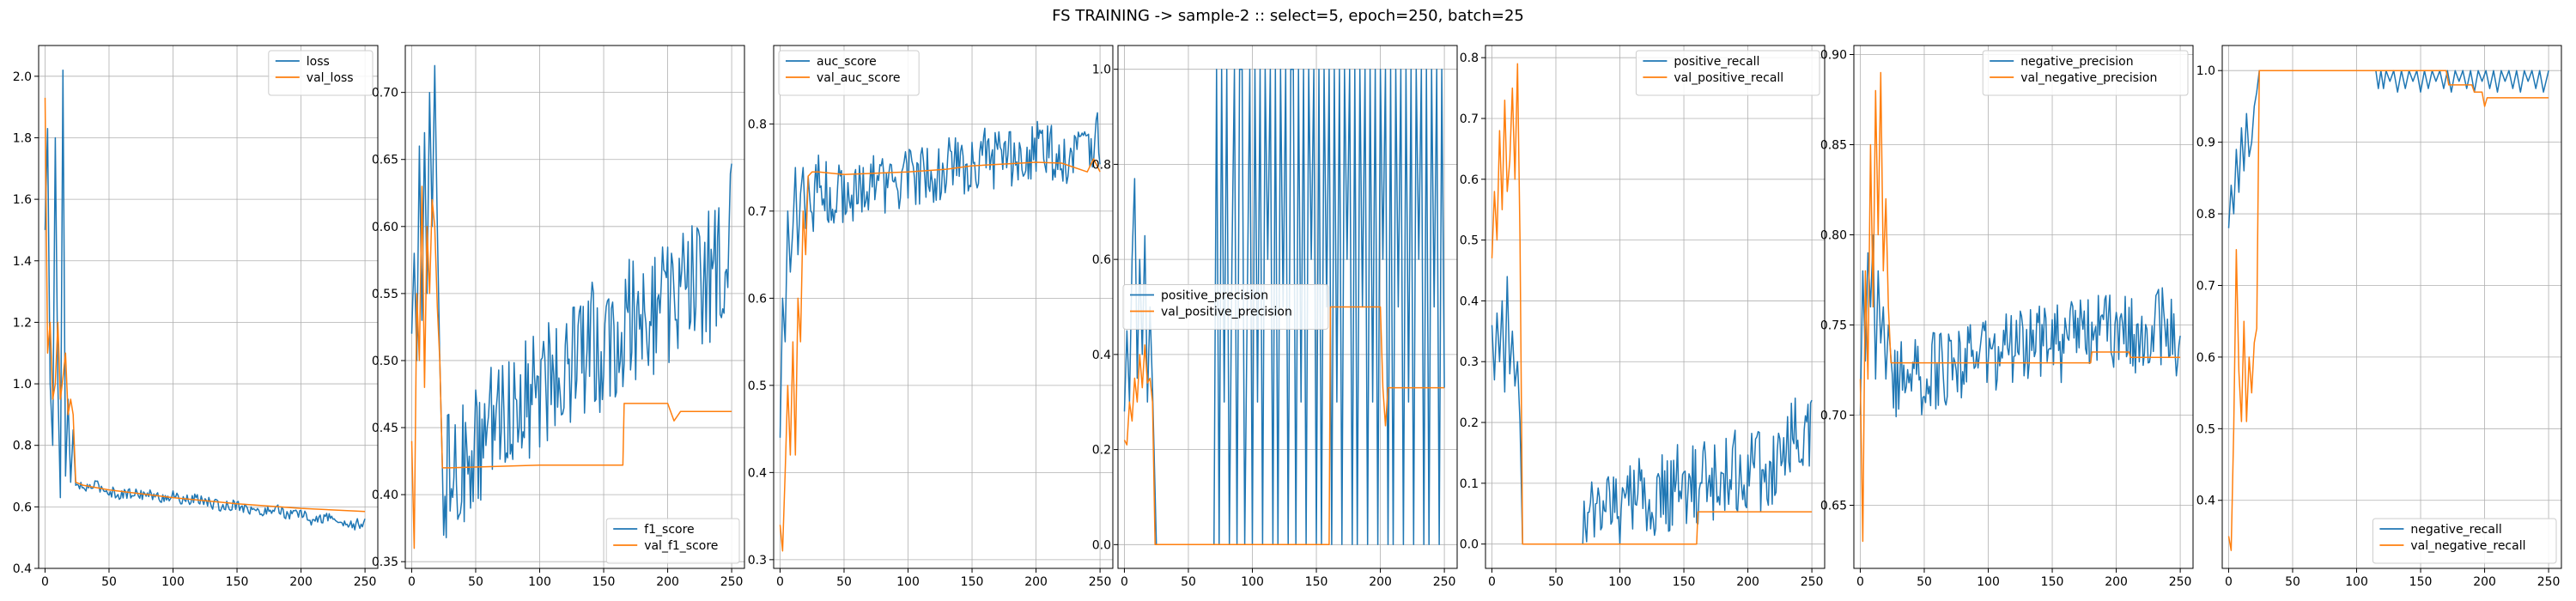 The width and height of the screenshot is (2576, 601). I want to click on legend: f1_score val_f1_score, so click(673, 541).